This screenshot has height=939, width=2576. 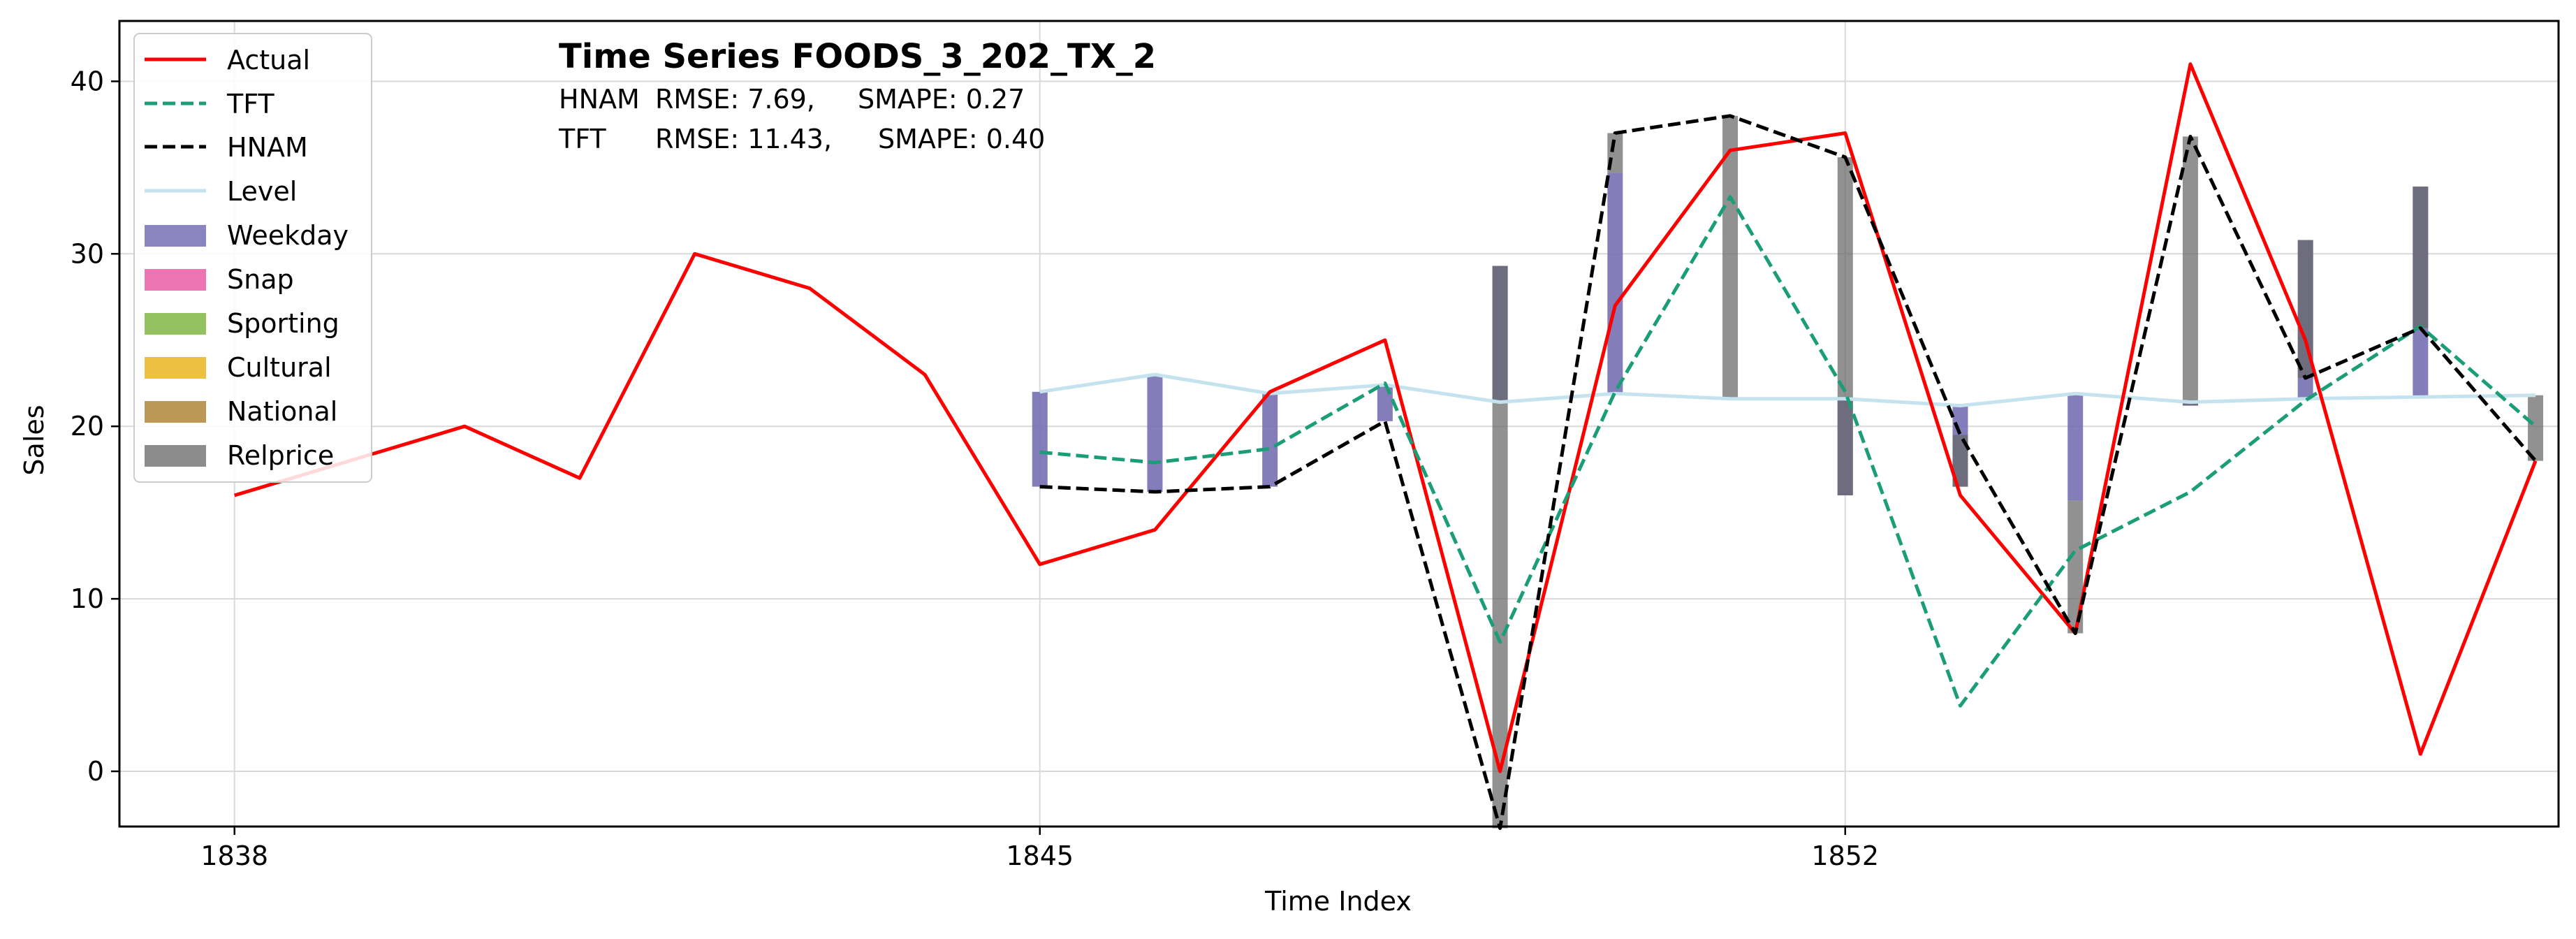 I want to click on metric-rmse-hnam: RMSE: 7.69,, so click(x=735, y=99).